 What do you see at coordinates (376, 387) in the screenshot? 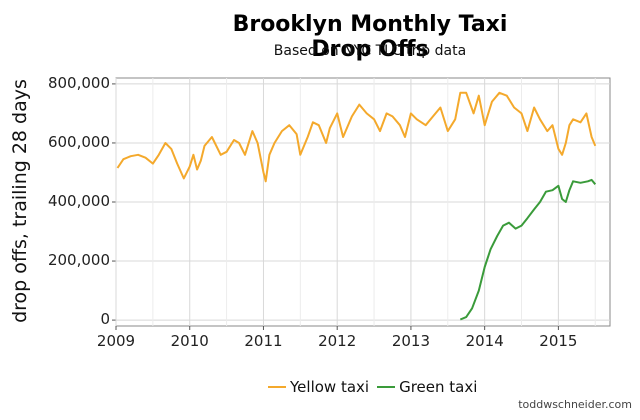
I see `legend: Yellow taxi Green taxi` at bounding box center [376, 387].